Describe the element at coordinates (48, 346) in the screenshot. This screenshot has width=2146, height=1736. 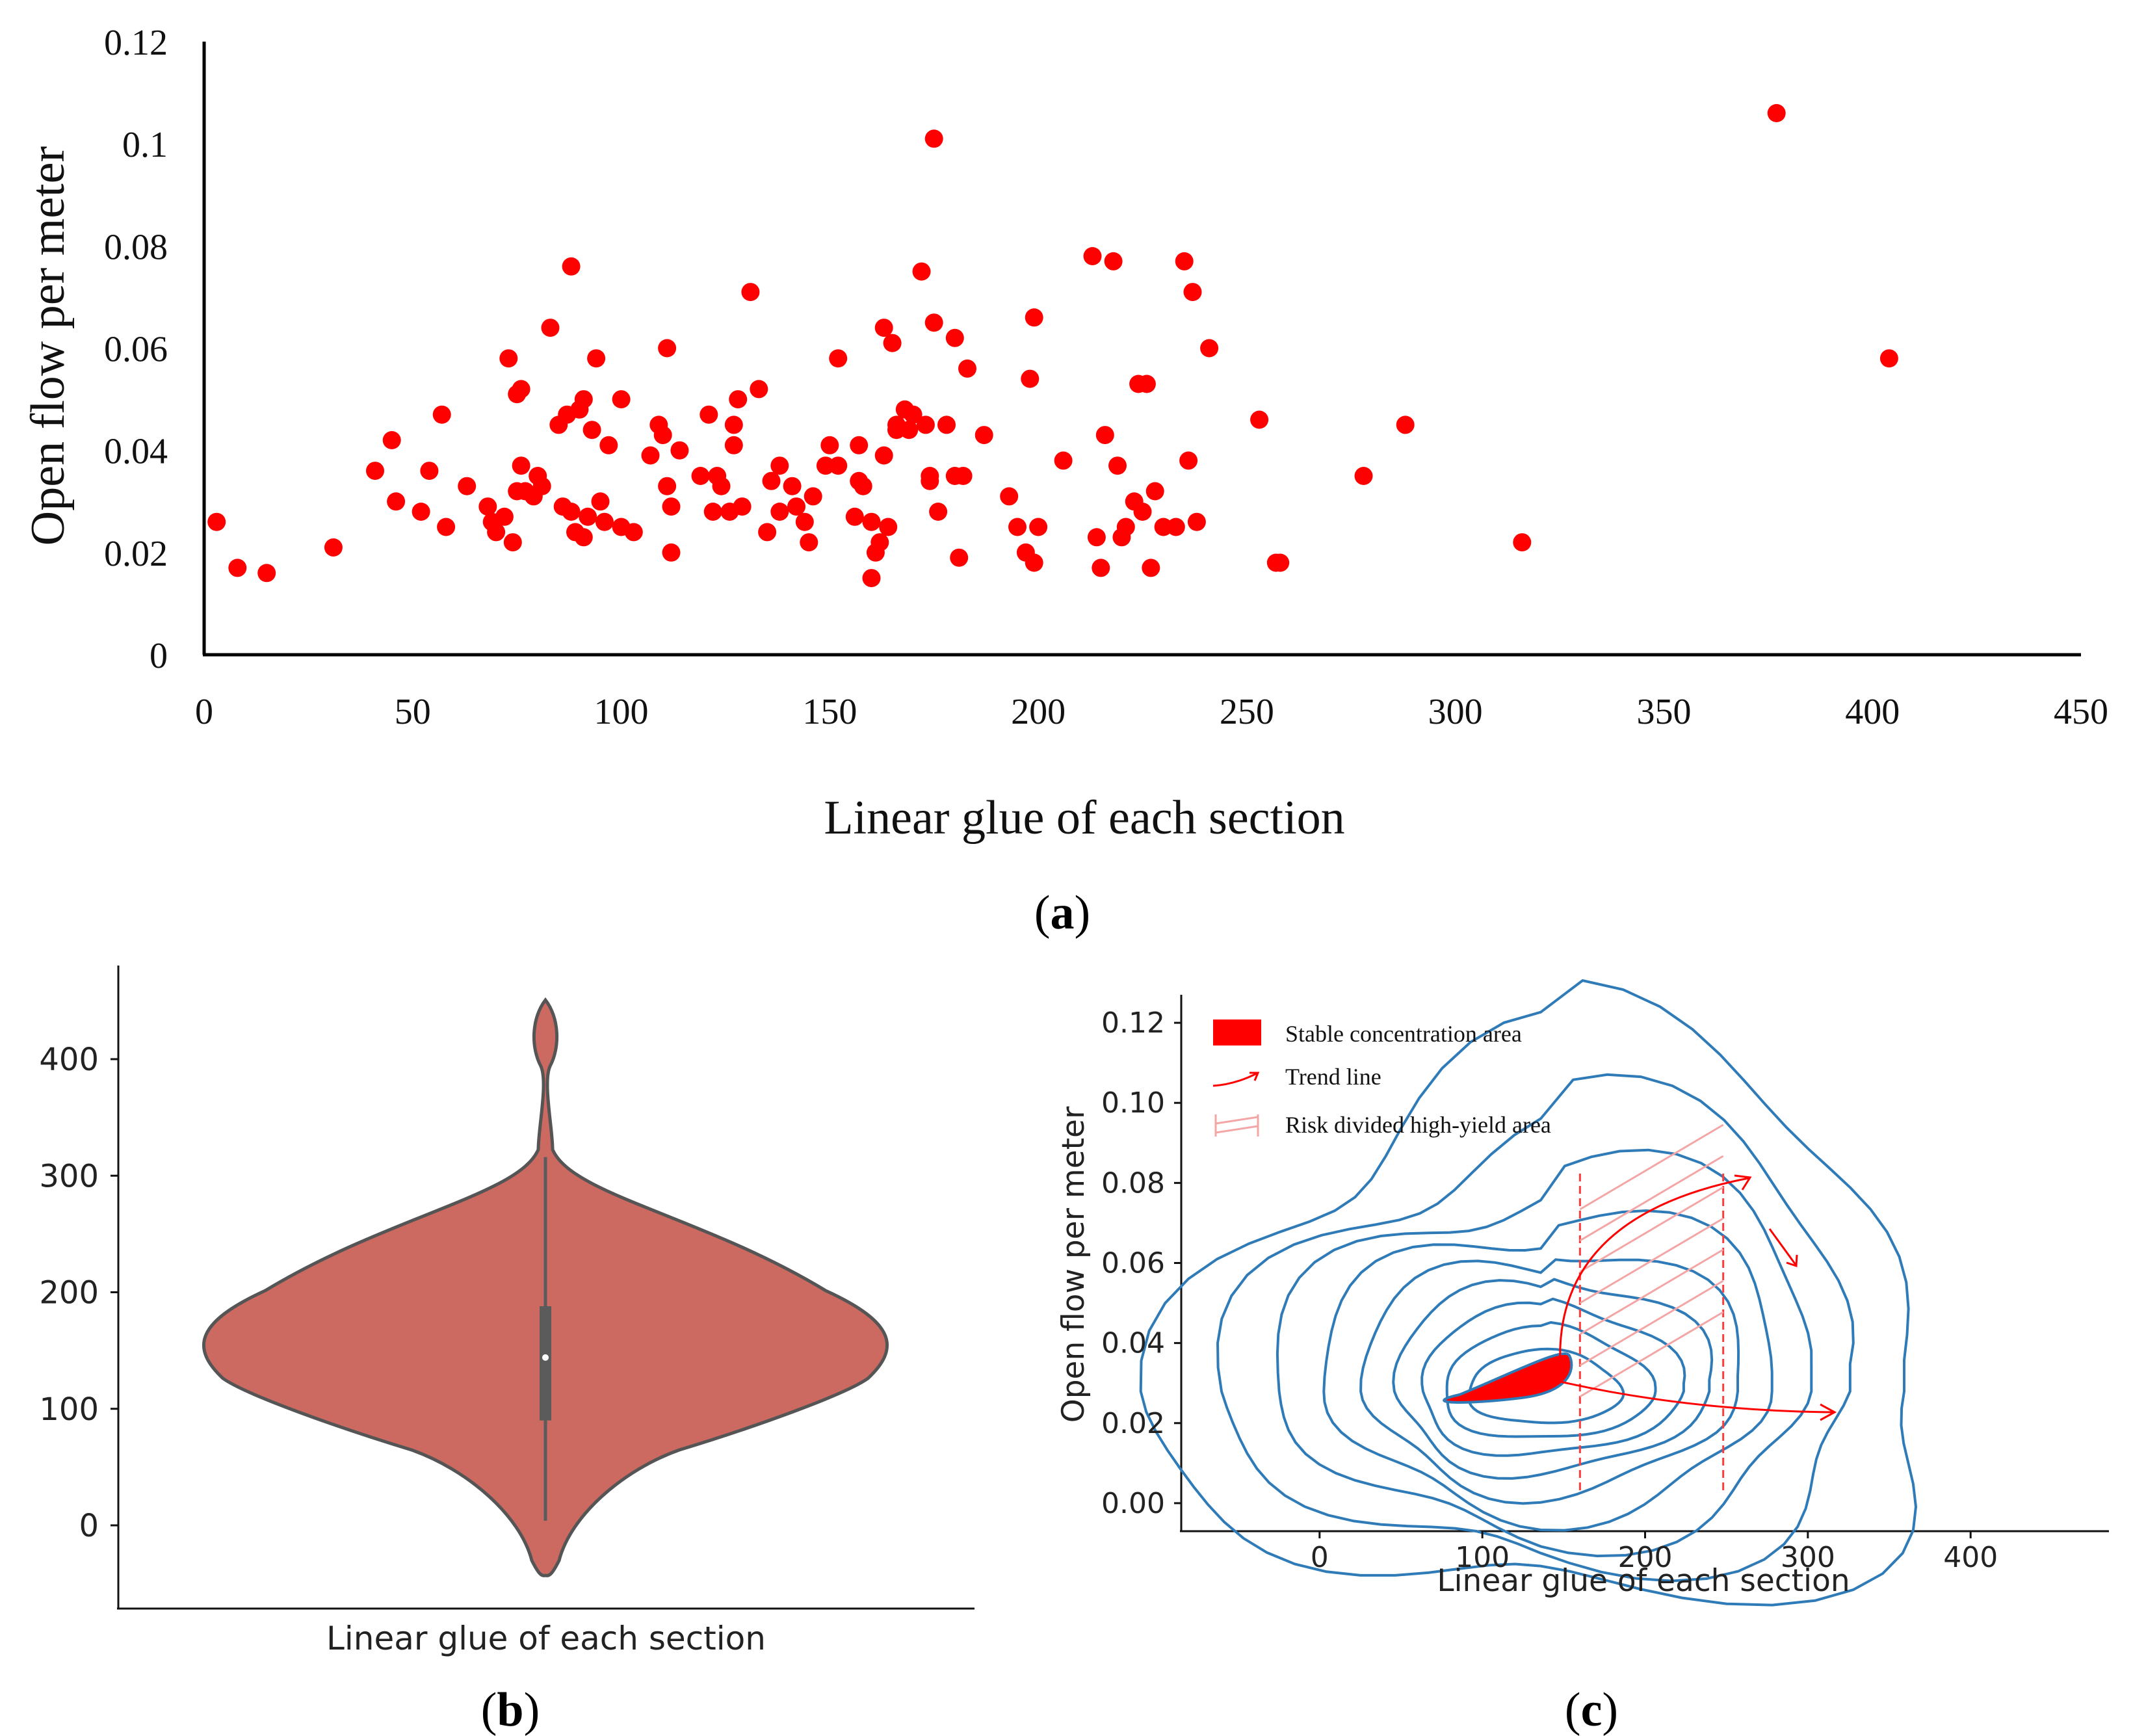
I see `a-y-axis-label: Open flow per meter` at that location.